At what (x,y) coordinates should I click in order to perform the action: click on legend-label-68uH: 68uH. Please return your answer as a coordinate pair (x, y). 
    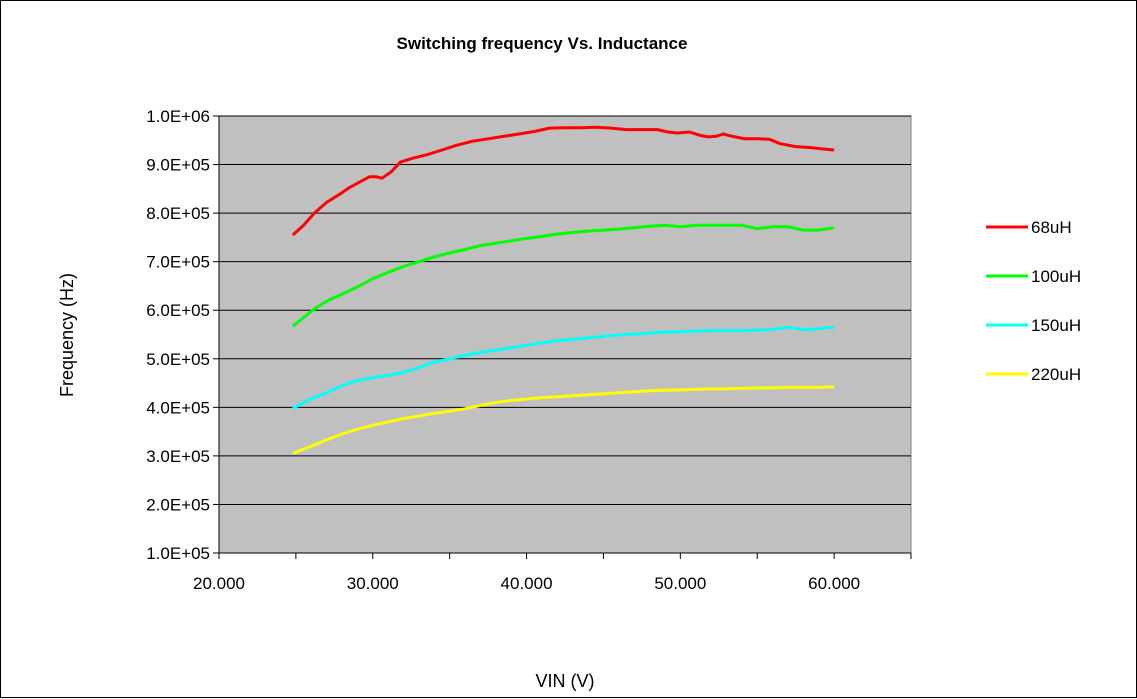
    Looking at the image, I should click on (1051, 227).